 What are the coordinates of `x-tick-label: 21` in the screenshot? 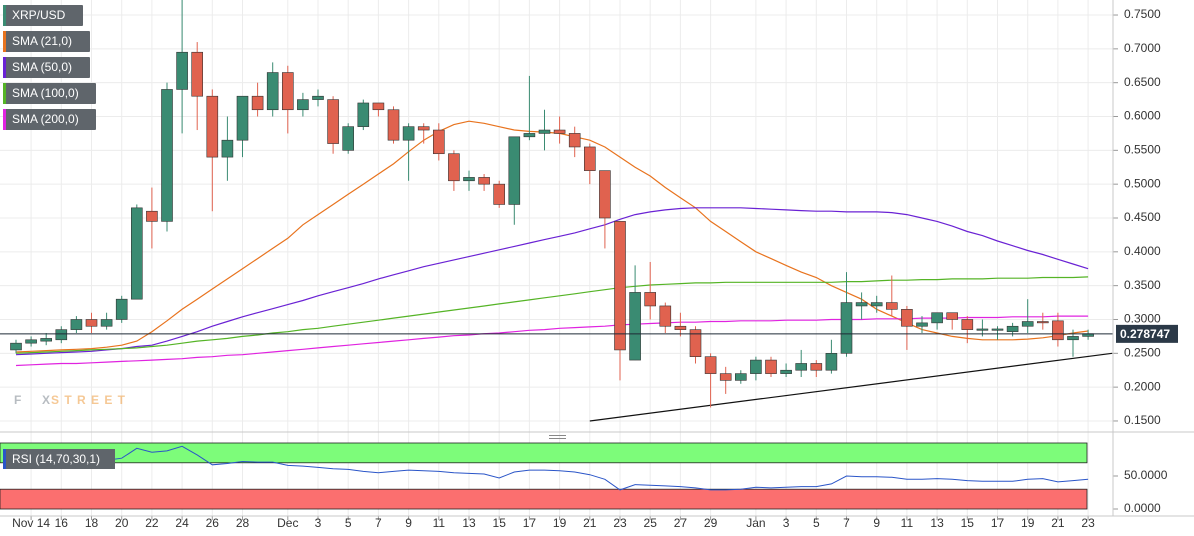 It's located at (590, 523).